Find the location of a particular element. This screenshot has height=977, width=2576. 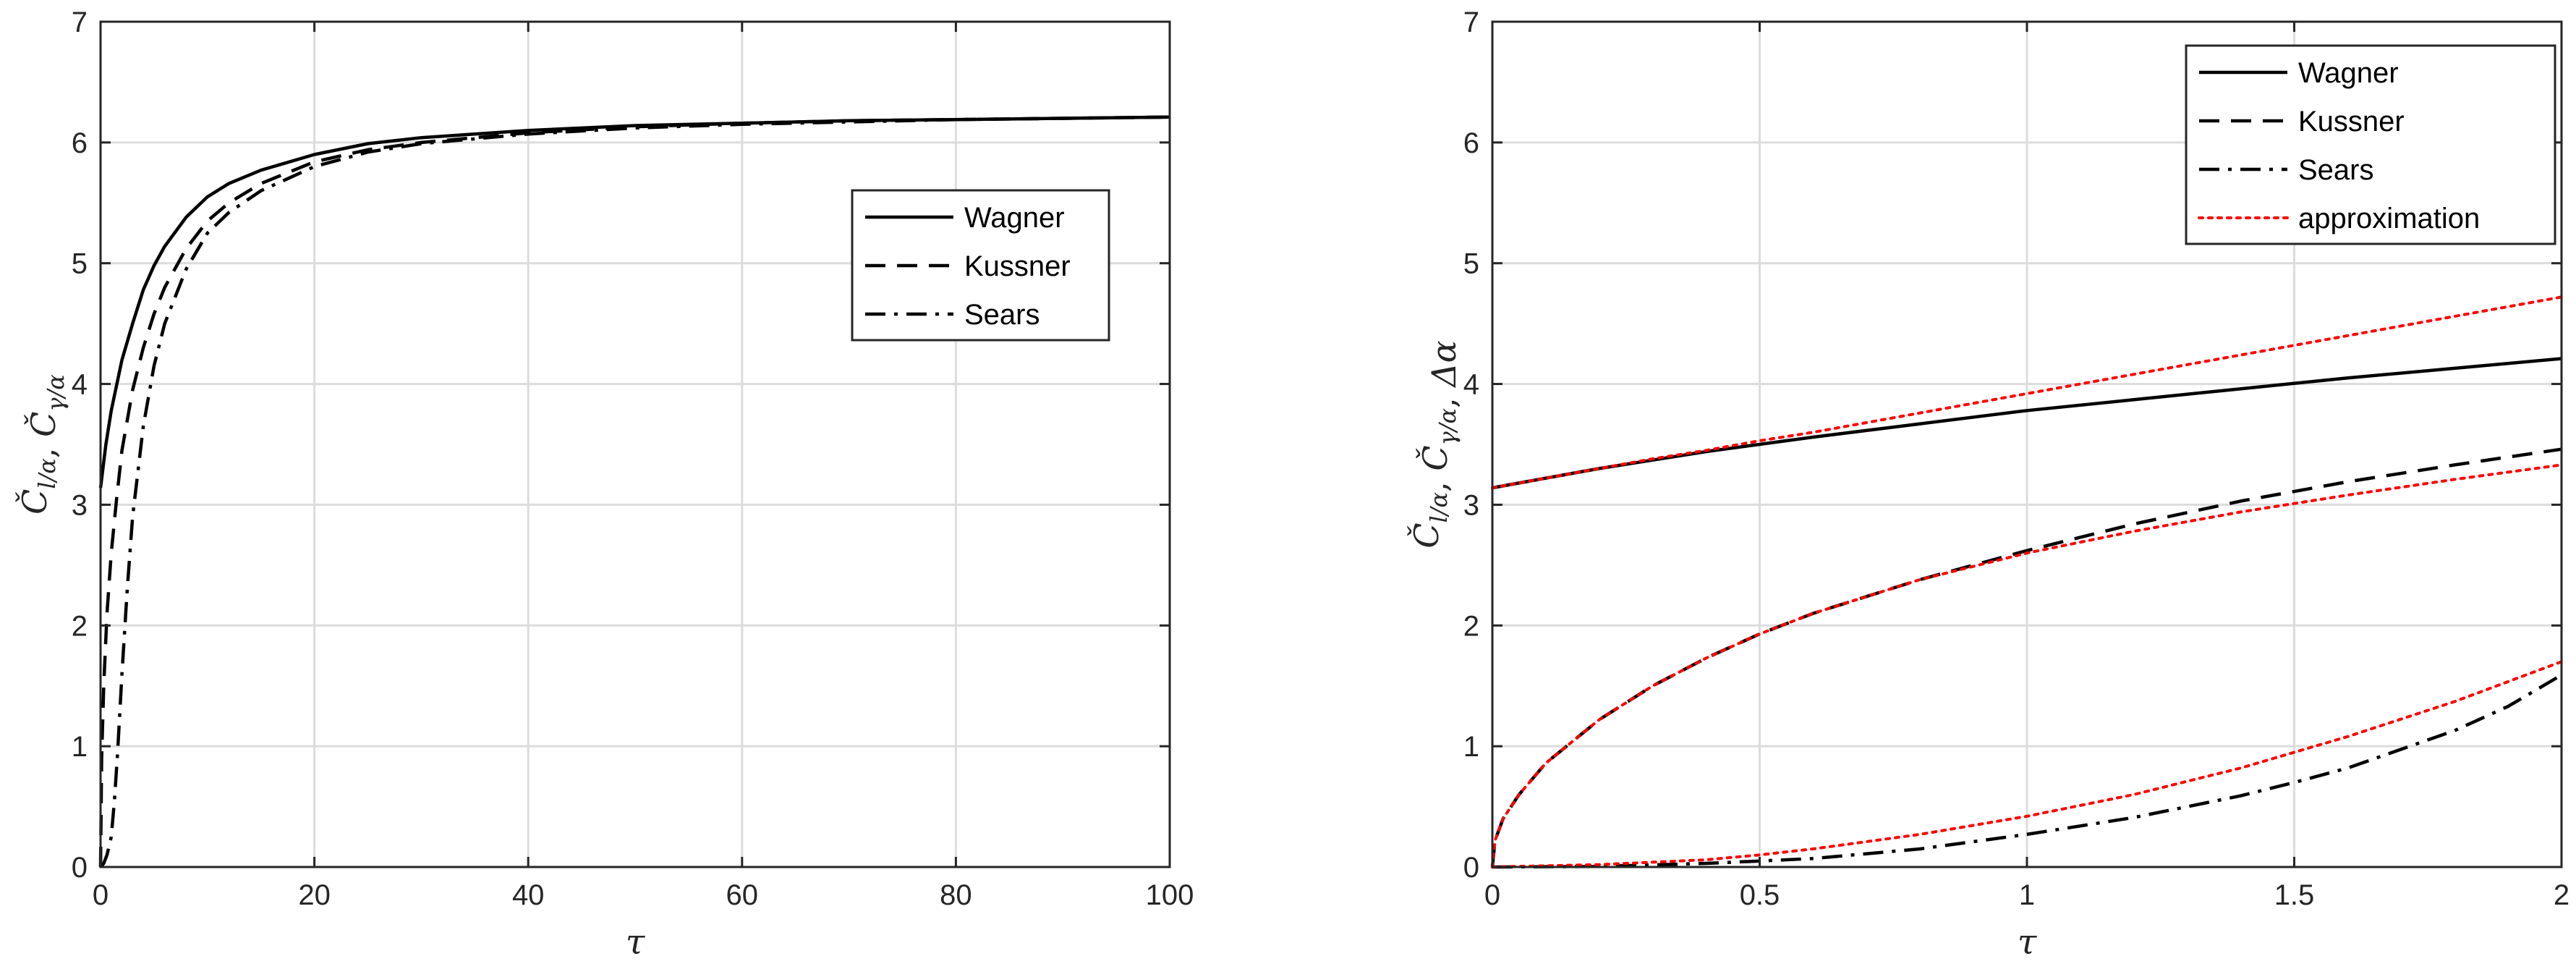

y-axis-label: Čl/α, Čγ/α, Δα is located at coordinates (1434, 444).